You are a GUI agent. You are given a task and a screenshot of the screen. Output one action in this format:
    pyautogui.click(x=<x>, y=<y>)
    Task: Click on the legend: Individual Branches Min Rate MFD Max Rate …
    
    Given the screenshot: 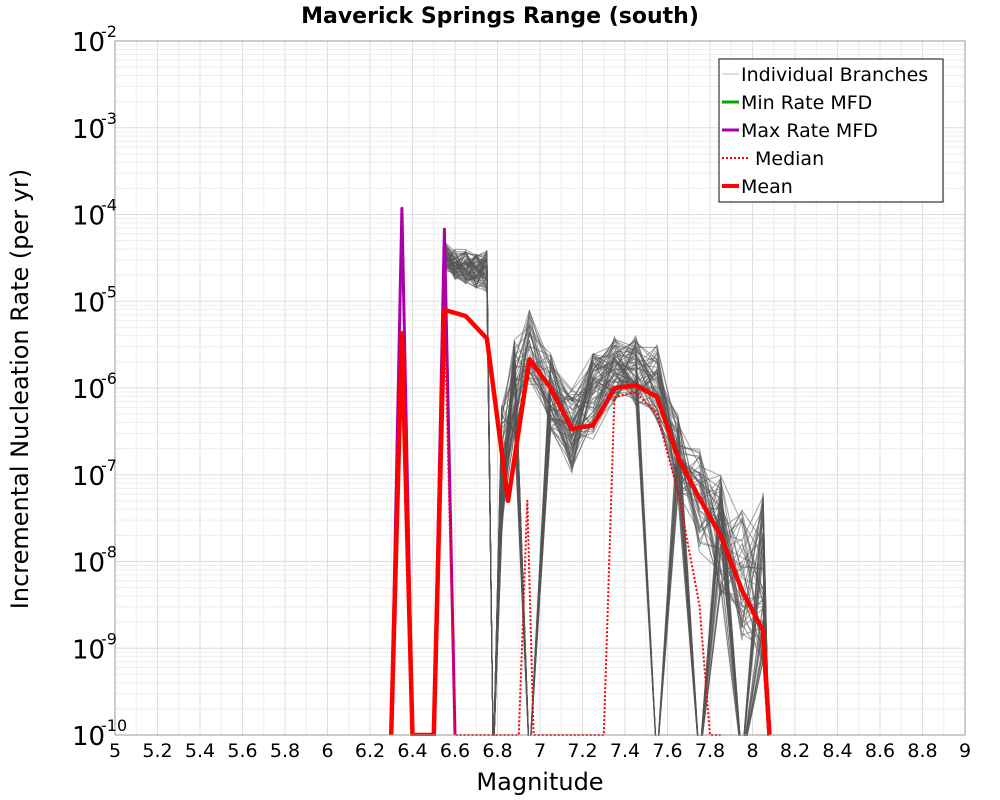 What is the action you would take?
    pyautogui.click(x=831, y=130)
    